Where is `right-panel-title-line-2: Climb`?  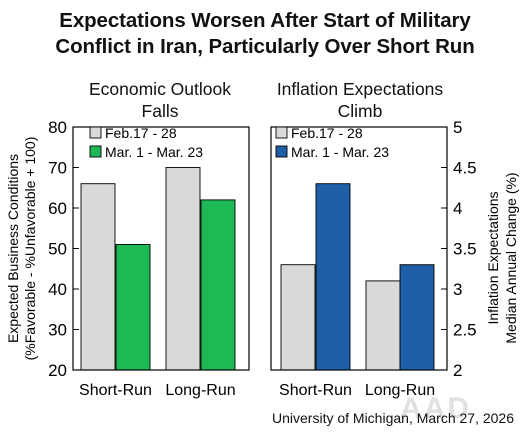 right-panel-title-line-2: Climb is located at coordinates (360, 111).